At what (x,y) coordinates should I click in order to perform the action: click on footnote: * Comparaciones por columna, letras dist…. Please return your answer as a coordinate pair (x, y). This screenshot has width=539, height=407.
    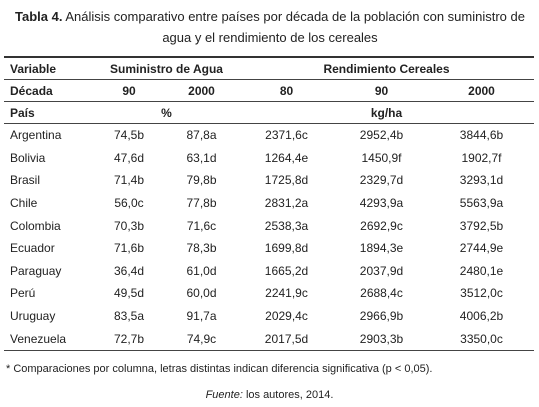
    Looking at the image, I should click on (219, 369).